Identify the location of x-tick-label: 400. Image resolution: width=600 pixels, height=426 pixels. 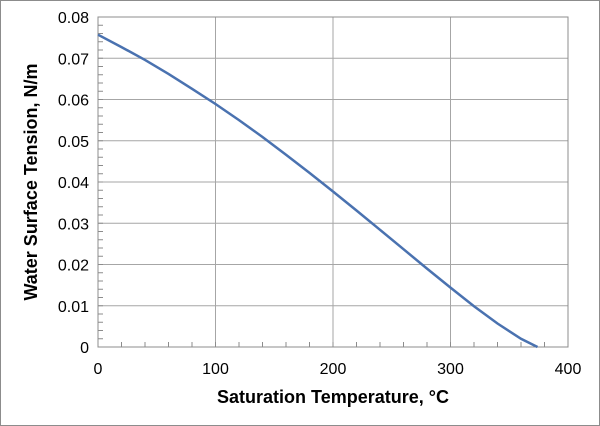
(568, 369).